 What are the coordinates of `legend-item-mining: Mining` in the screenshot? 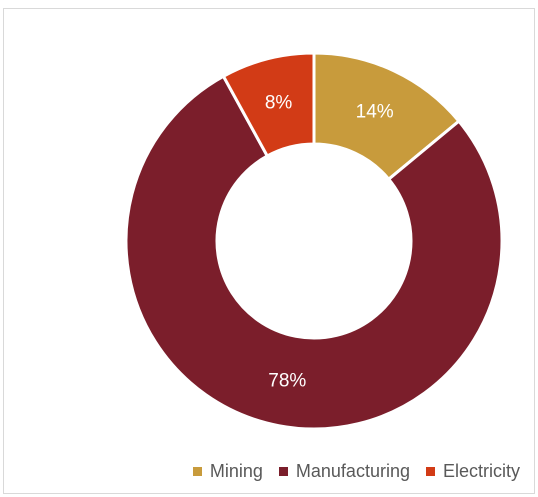 It's located at (227, 471).